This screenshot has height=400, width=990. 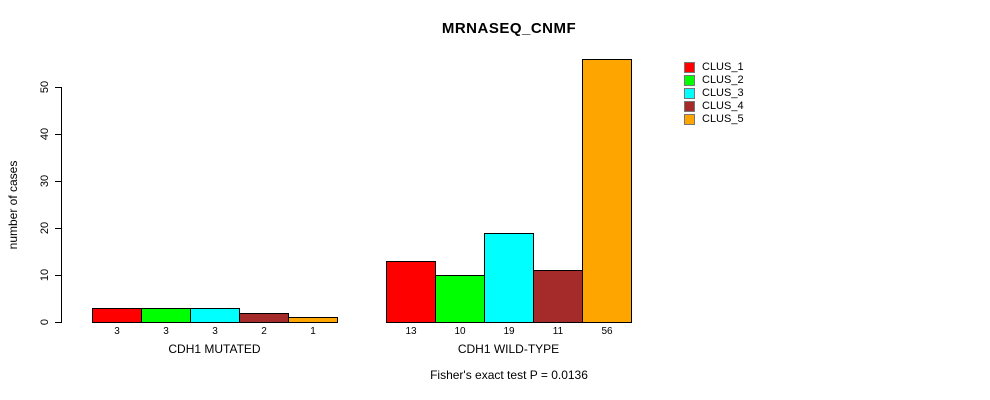 What do you see at coordinates (508, 349) in the screenshot?
I see `x-category-label: CDH1 WILD-TYPE` at bounding box center [508, 349].